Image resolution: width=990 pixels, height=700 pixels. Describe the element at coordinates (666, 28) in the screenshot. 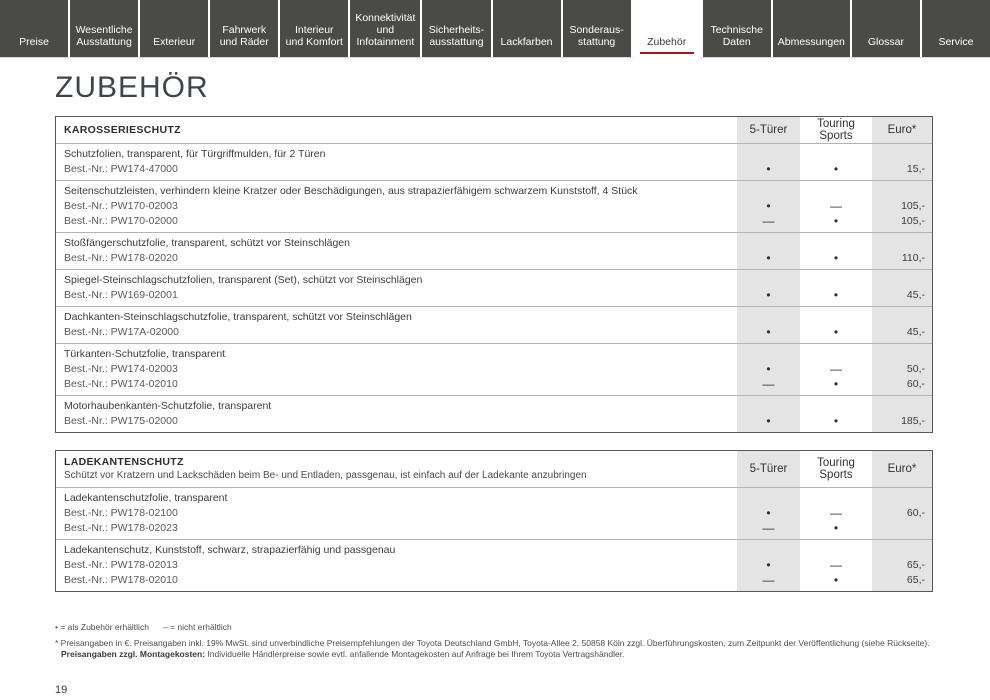

I see `tab-zubehoer: Zubehör` at that location.